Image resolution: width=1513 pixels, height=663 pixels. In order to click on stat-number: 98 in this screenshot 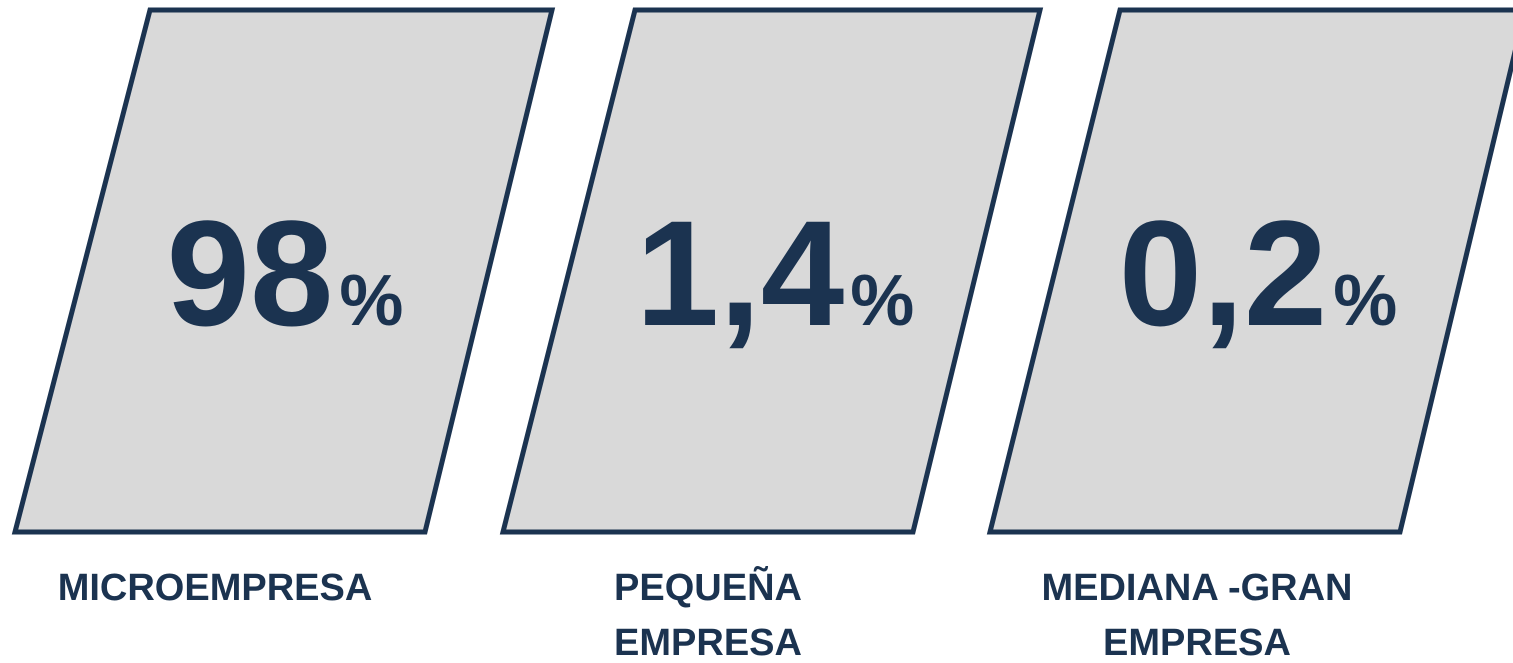, I will do `click(250, 273)`.